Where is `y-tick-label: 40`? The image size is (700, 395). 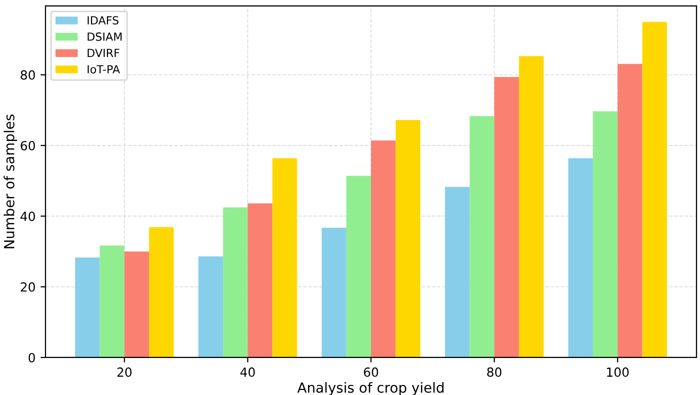 y-tick-label: 40 is located at coordinates (27, 217).